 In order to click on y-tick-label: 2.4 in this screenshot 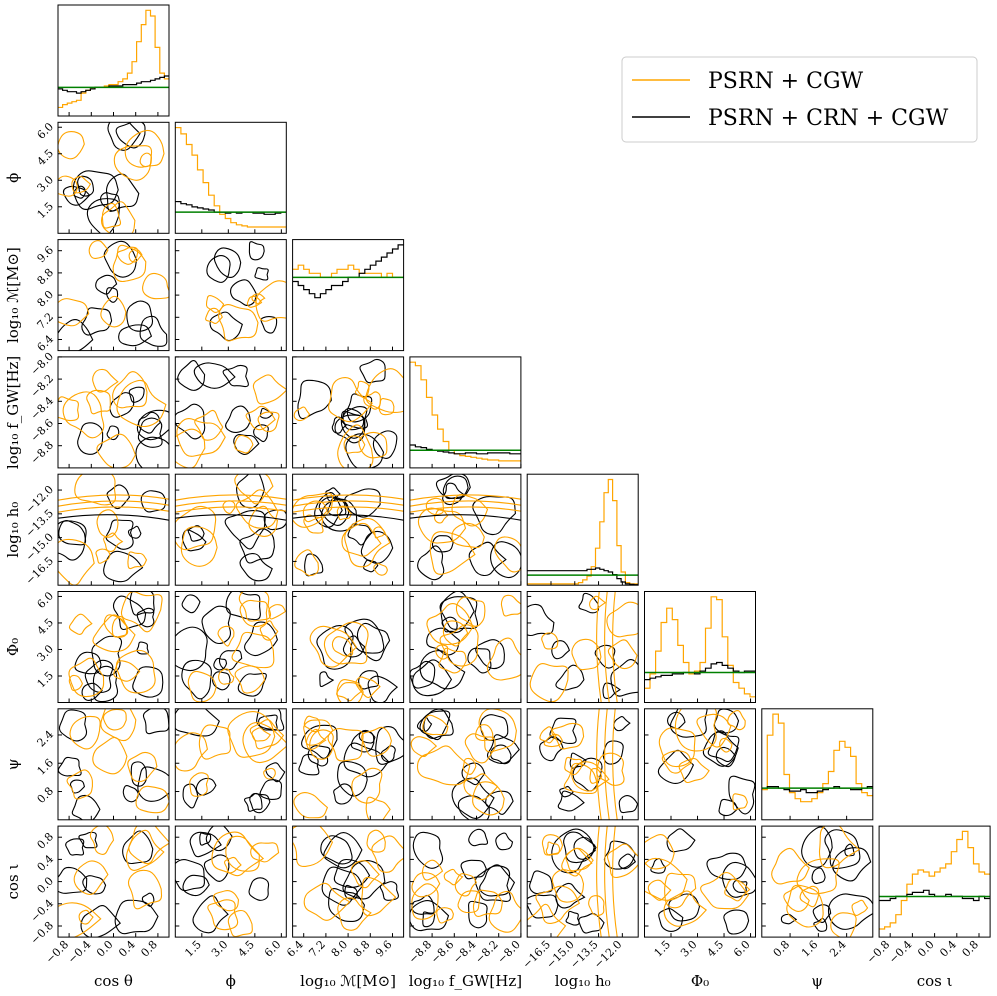, I will do `click(46, 739)`.